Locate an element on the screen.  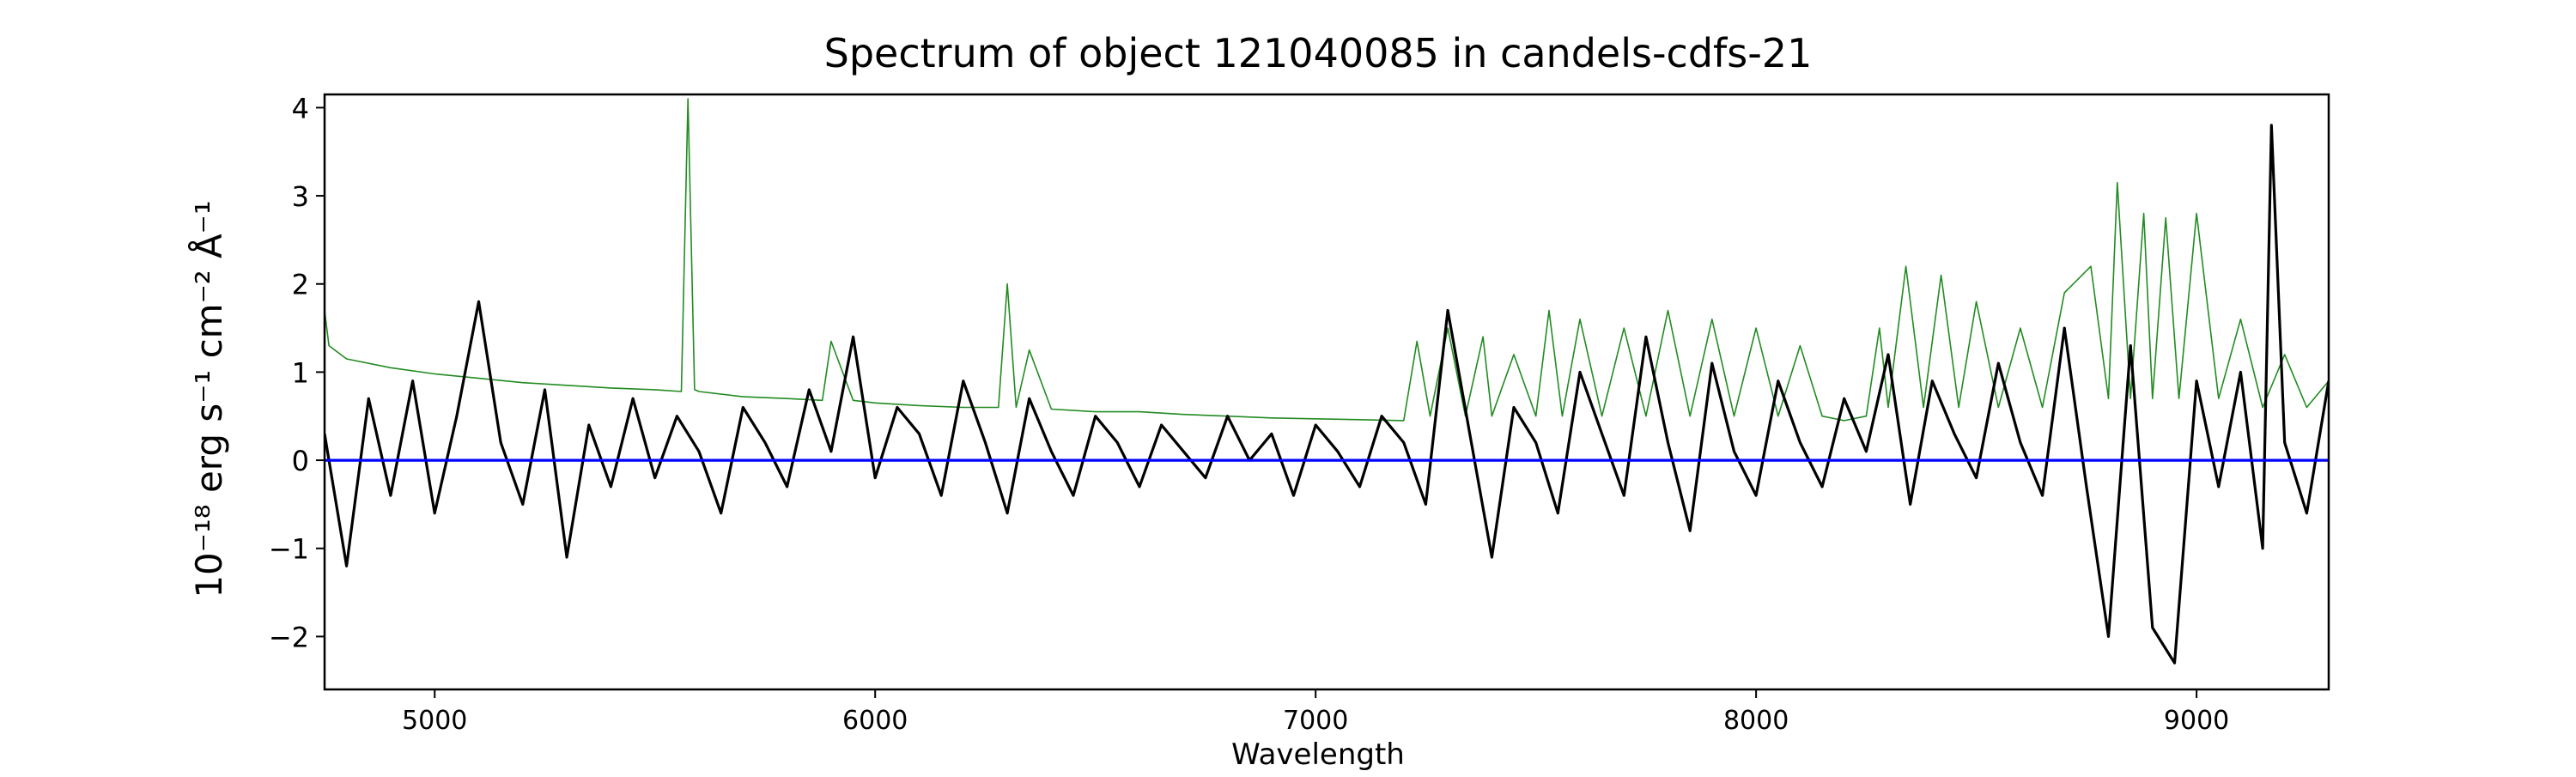
y-tick-label: 0 is located at coordinates (301, 461).